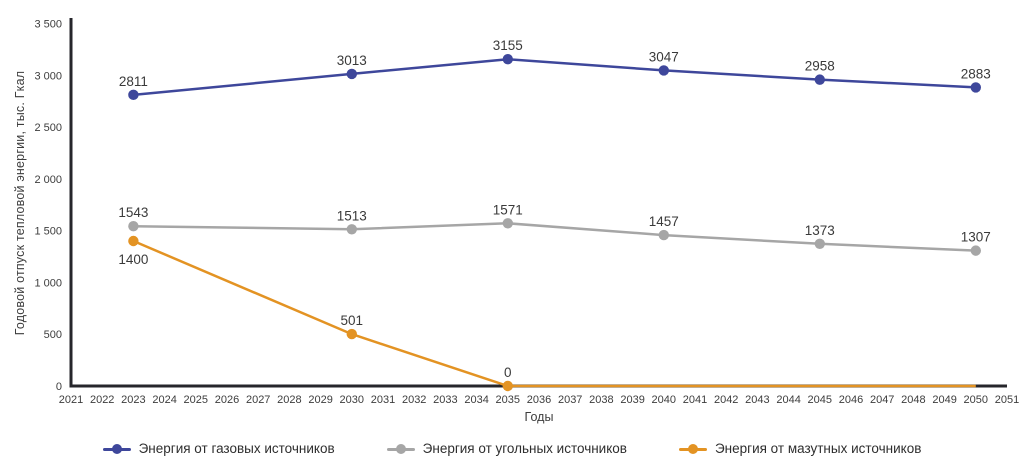  Describe the element at coordinates (59, 387) in the screenshot. I see `y-tick-label: 0` at that location.